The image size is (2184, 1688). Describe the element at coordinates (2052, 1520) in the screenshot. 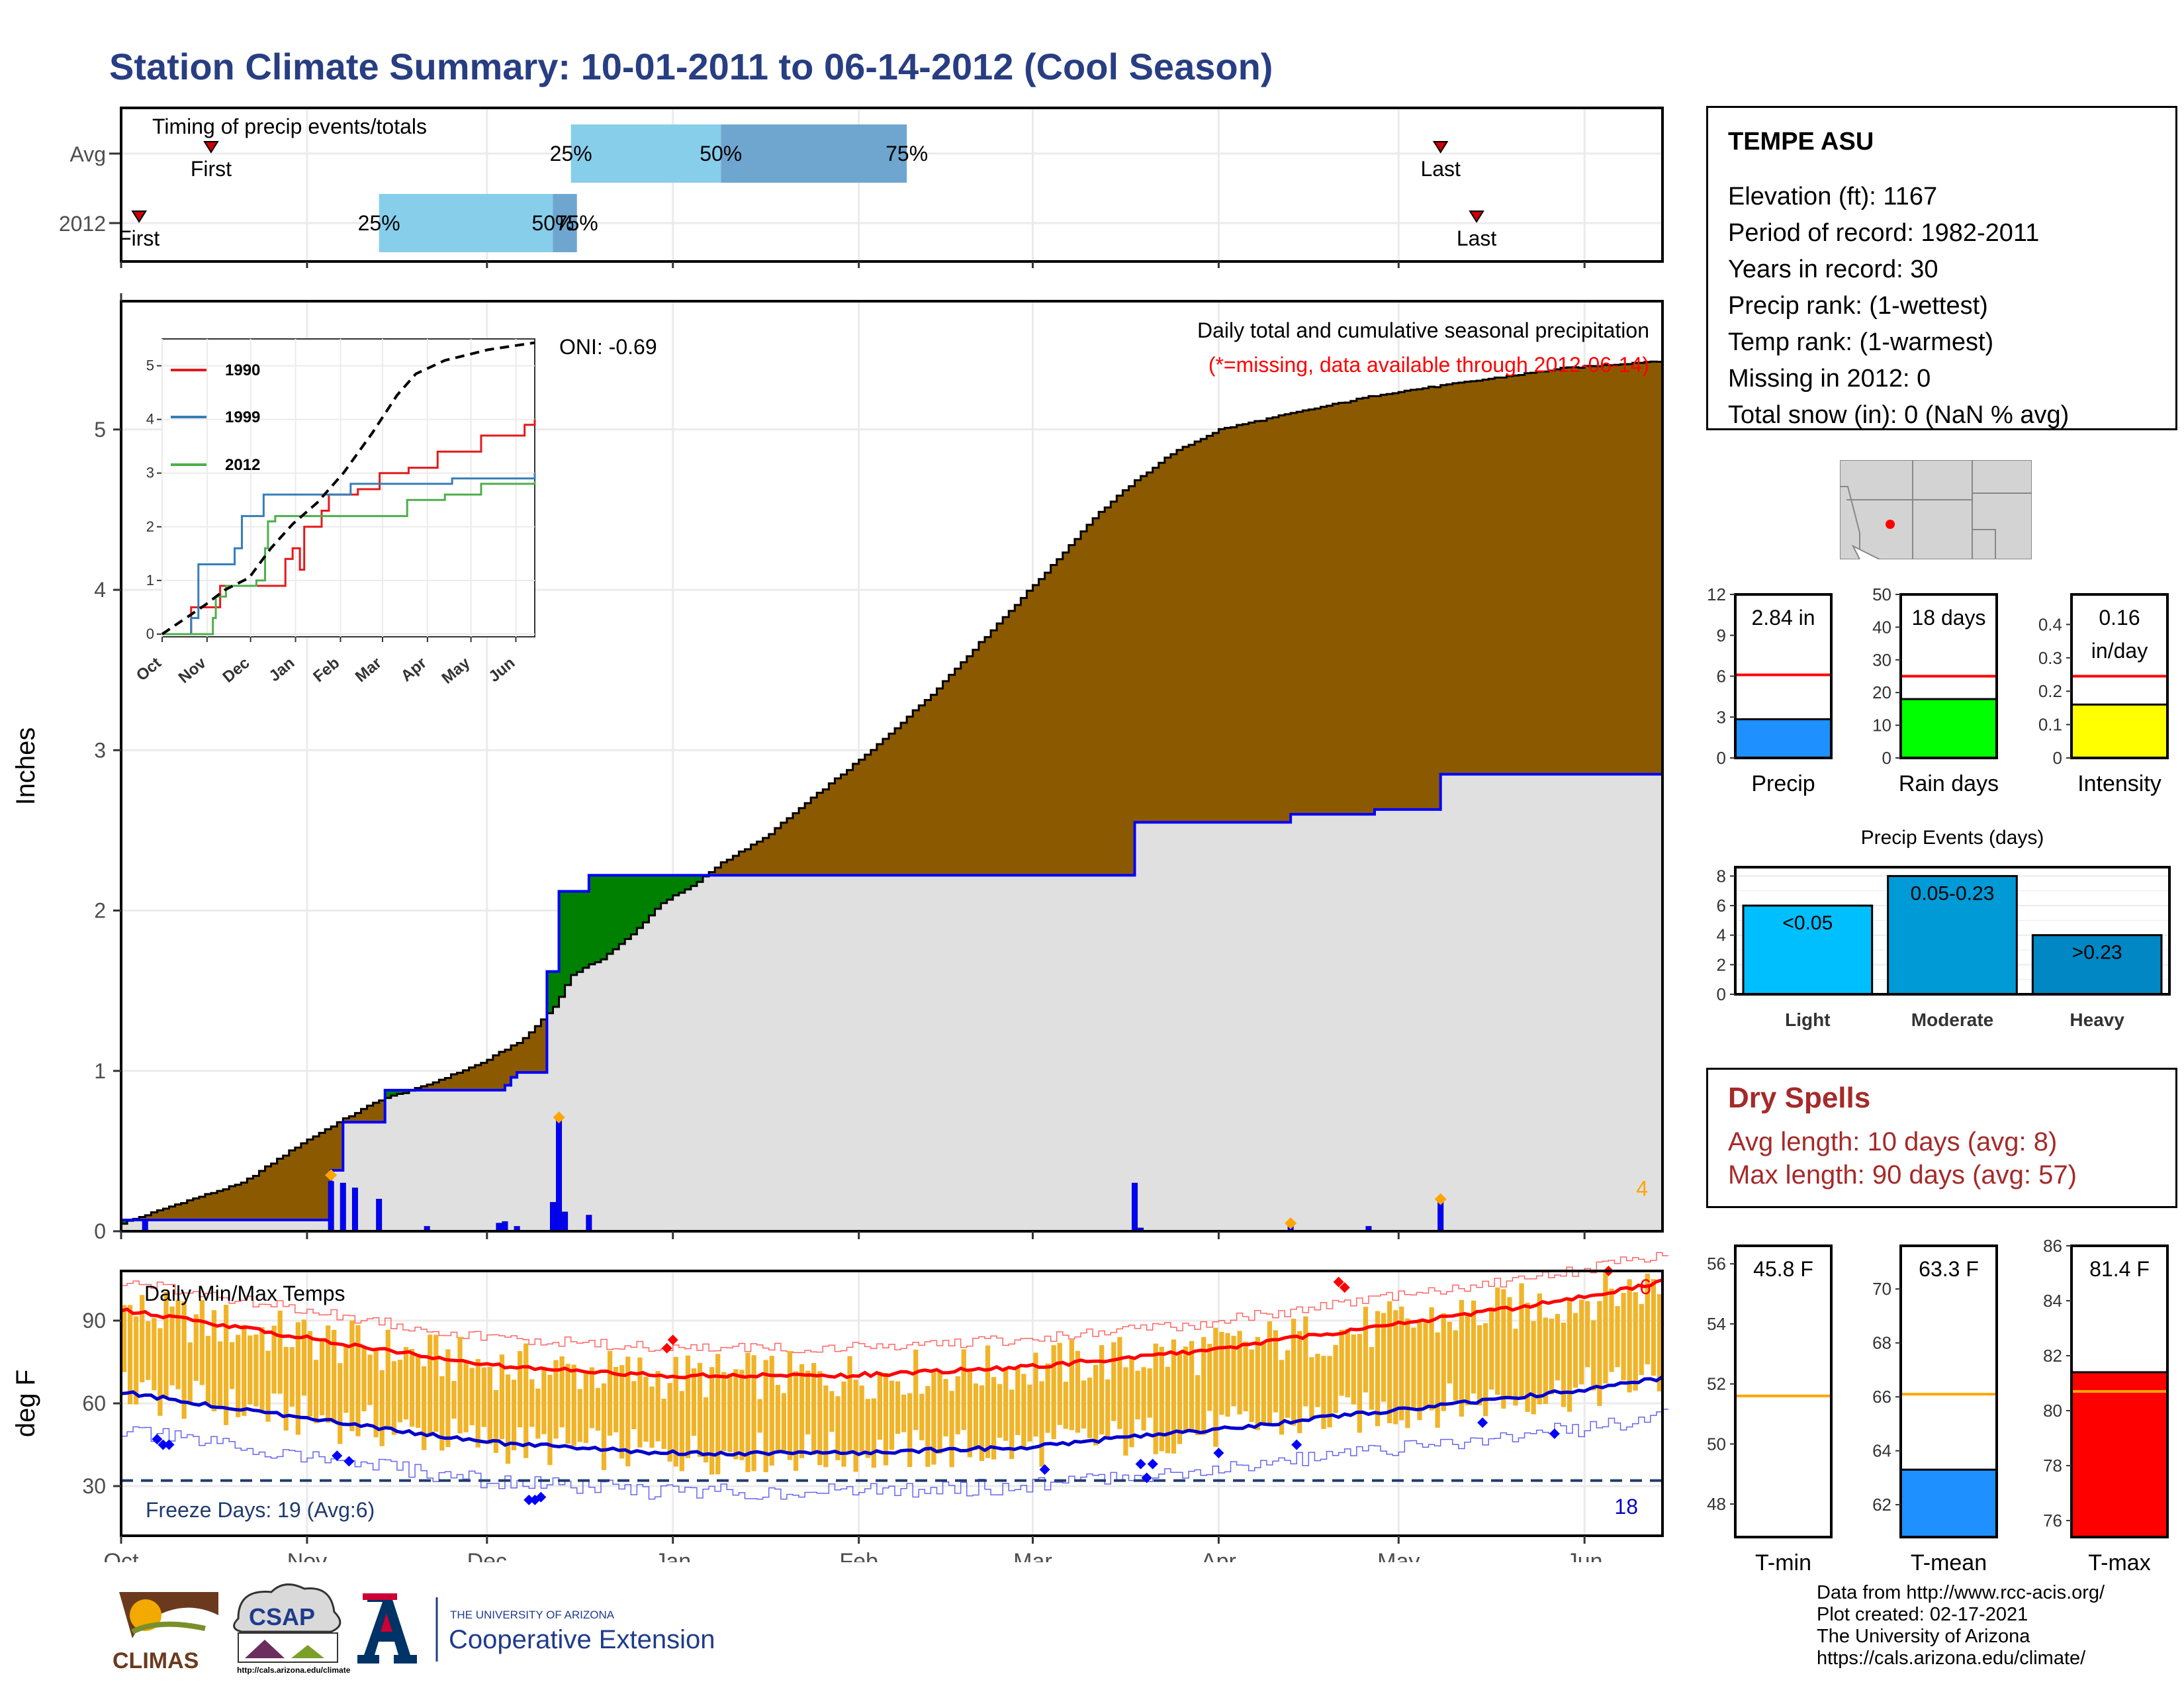

I see `mini-panel-y-tick-label: 76` at that location.